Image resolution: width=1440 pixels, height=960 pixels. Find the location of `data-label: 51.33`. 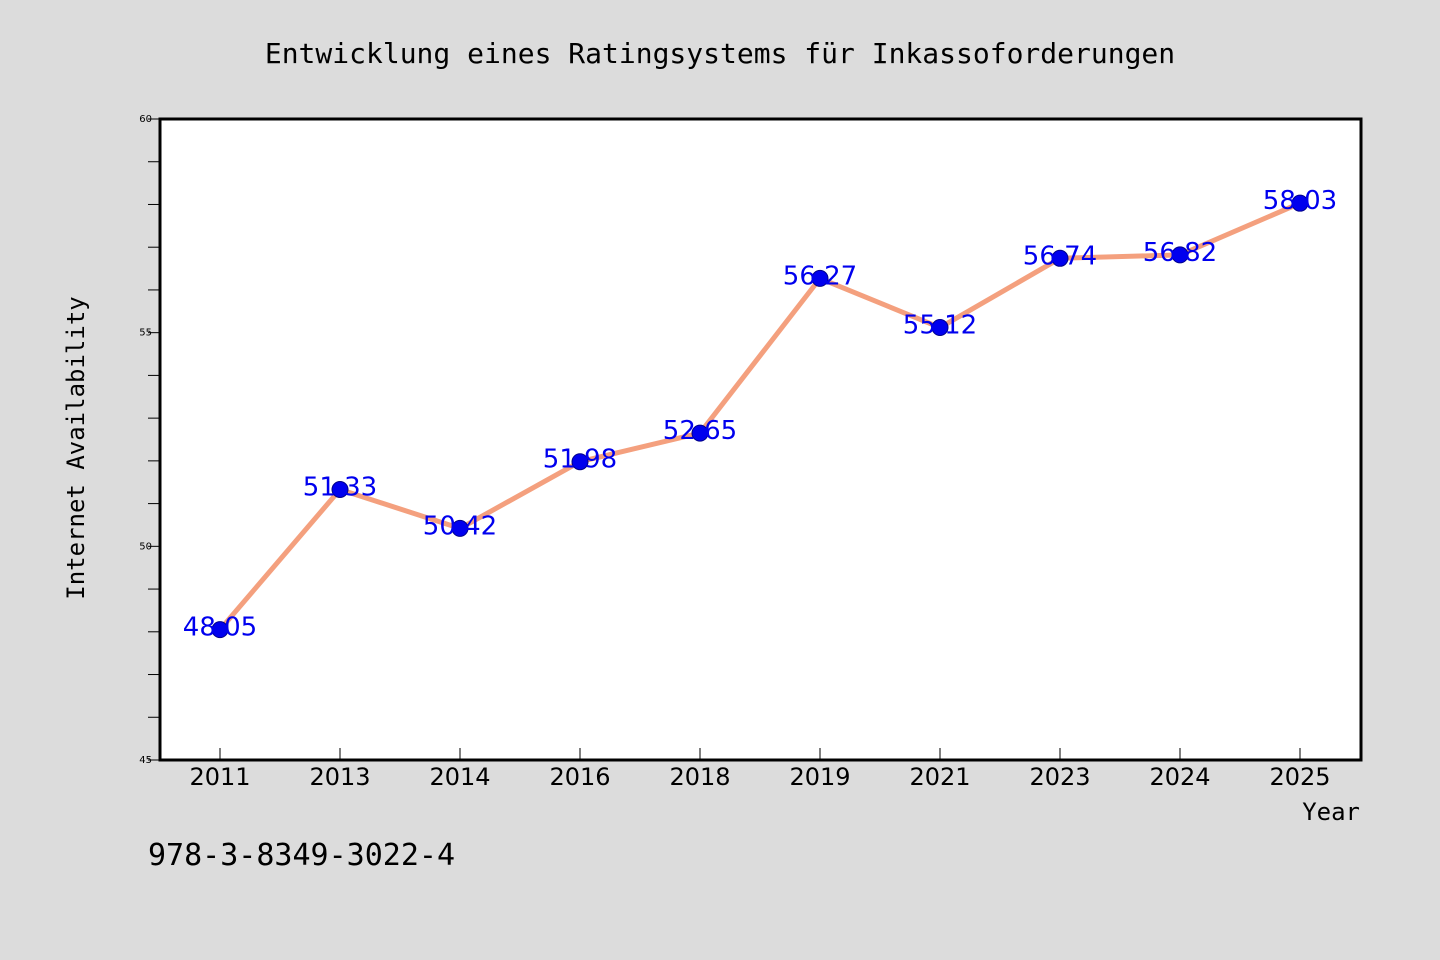

data-label: 51.33 is located at coordinates (340, 487).